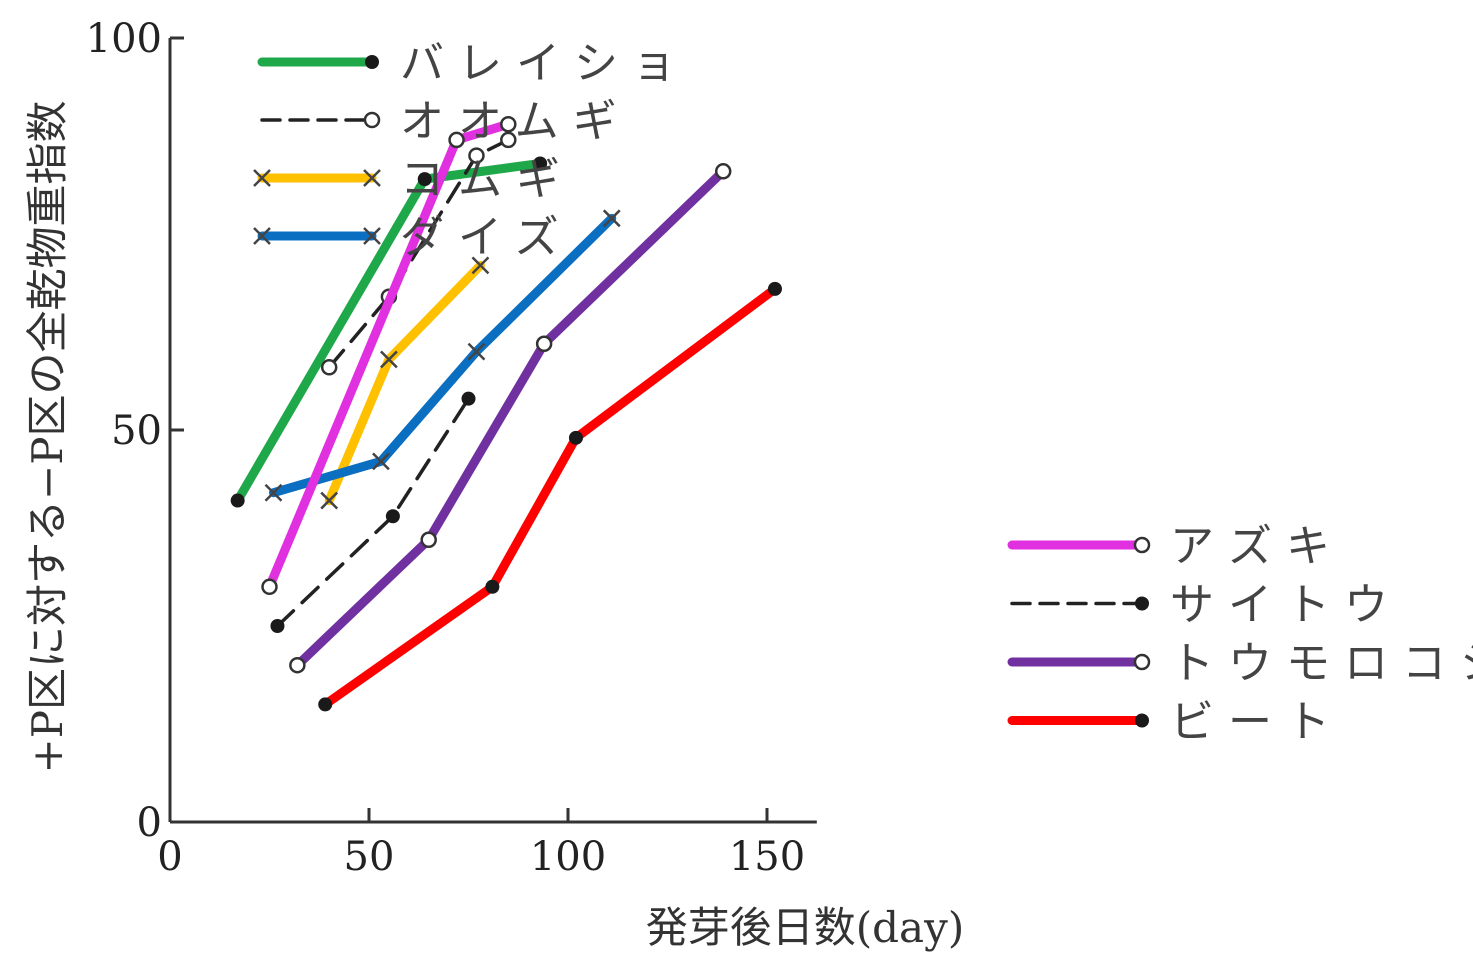 This screenshot has height=954, width=1473. Describe the element at coordinates (1257, 546) in the screenshot. I see `legend-label: アズキ` at that location.